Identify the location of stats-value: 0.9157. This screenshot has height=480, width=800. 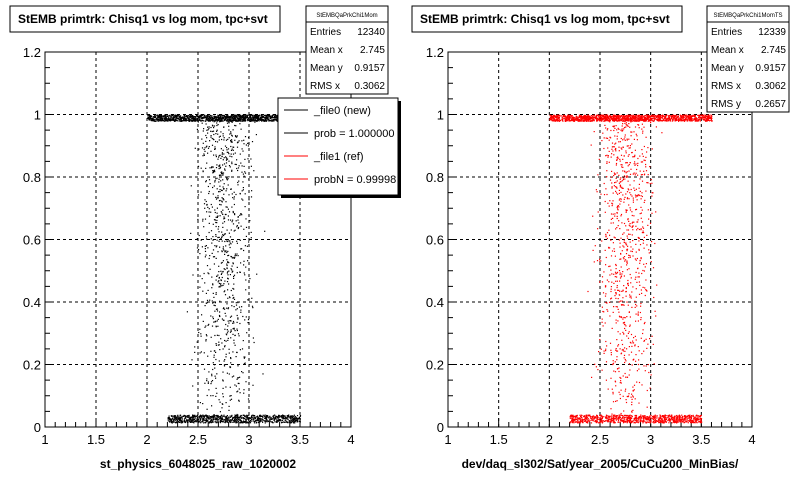
(369, 68).